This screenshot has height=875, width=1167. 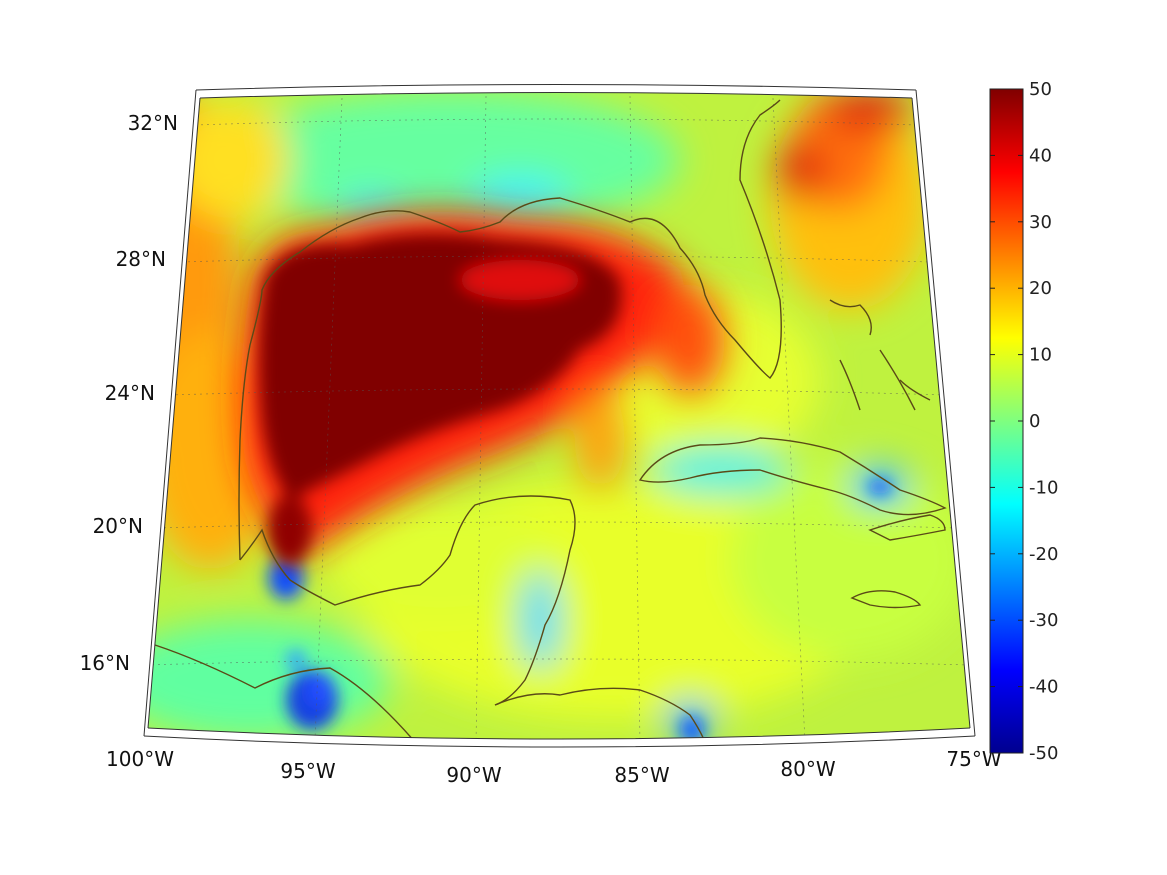 What do you see at coordinates (807, 769) in the screenshot?
I see `lon-label-80: 80°W` at bounding box center [807, 769].